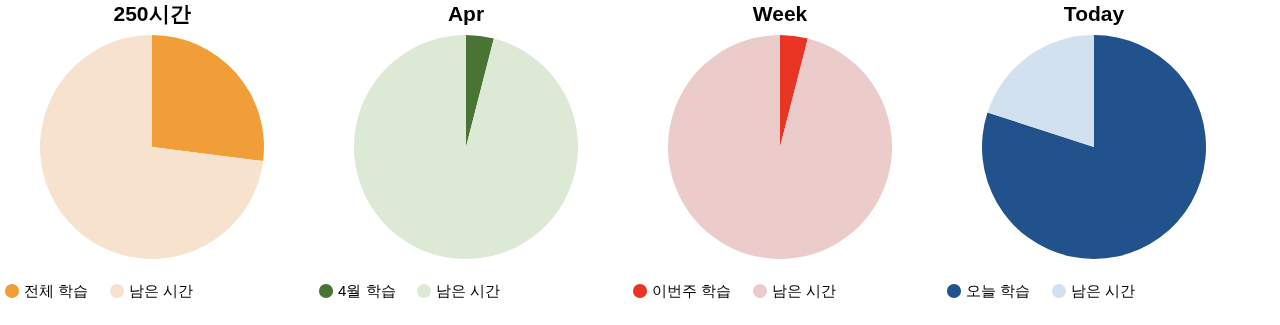 The width and height of the screenshot is (1280, 325). Describe the element at coordinates (367, 290) in the screenshot. I see `legend-label: 4월 학습` at that location.